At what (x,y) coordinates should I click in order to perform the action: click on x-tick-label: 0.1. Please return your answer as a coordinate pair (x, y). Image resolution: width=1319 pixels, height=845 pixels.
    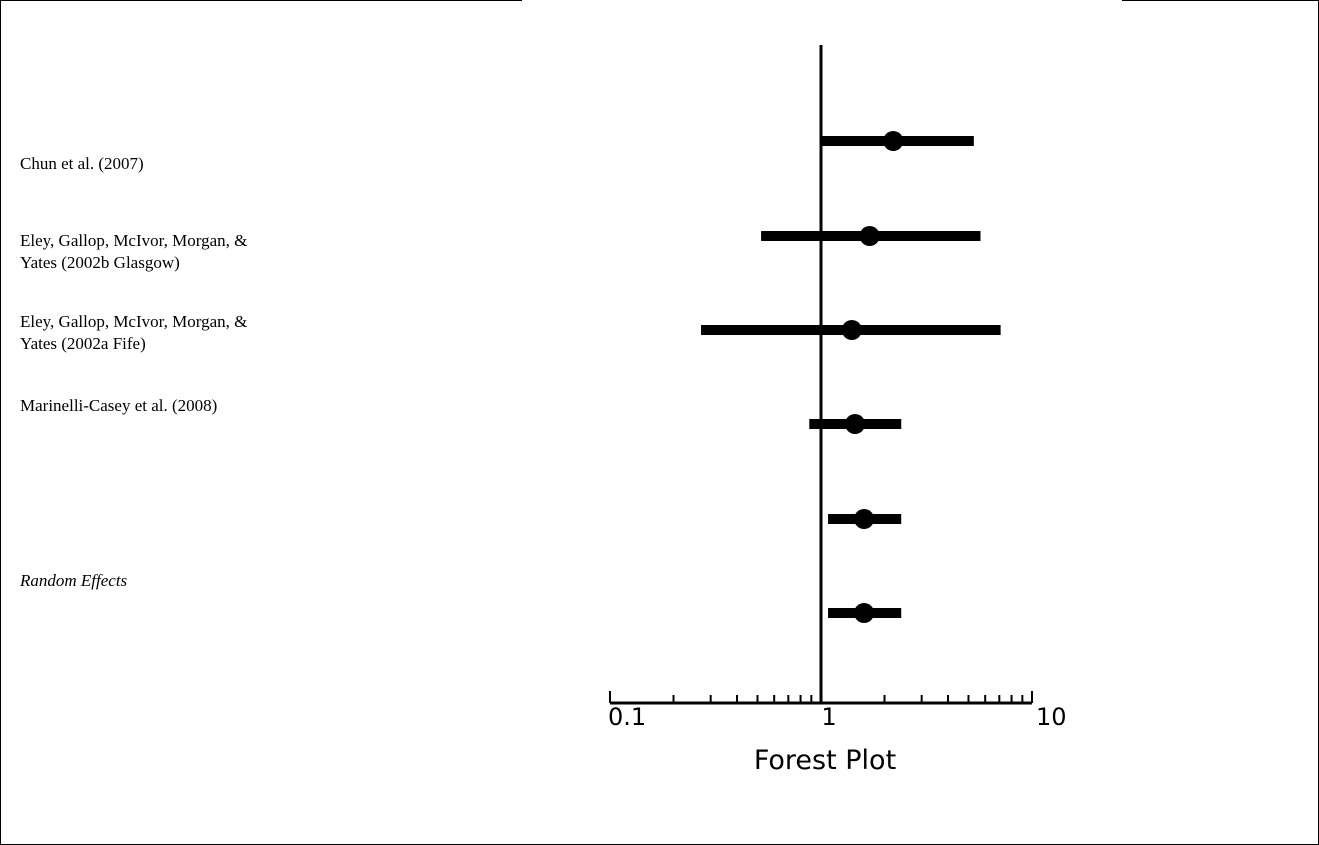
    Looking at the image, I should click on (627, 717).